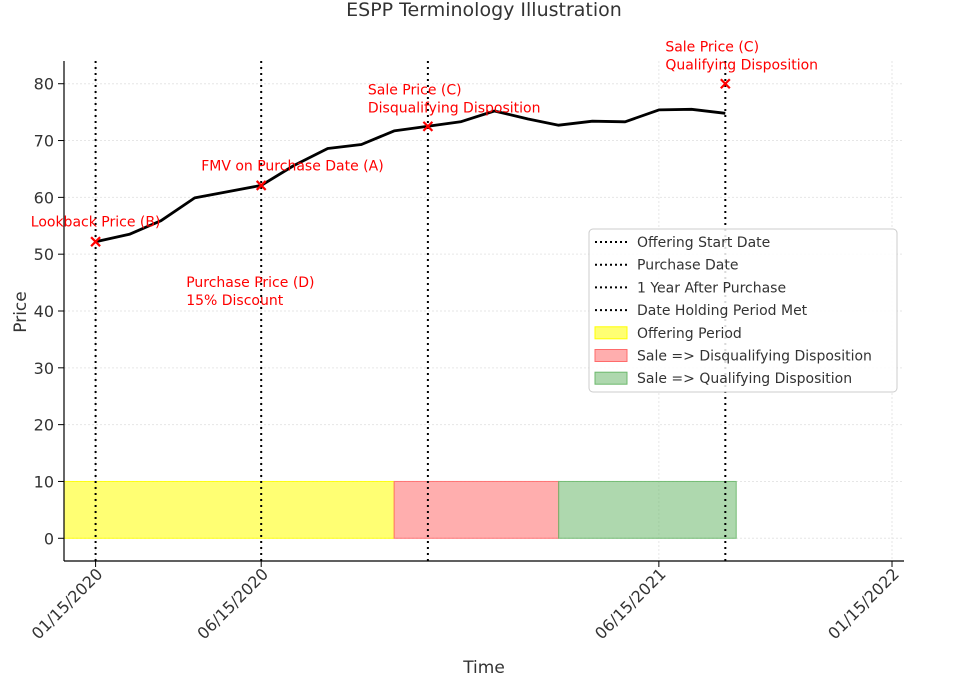 The image size is (980, 675). What do you see at coordinates (250, 283) in the screenshot?
I see `annotation-line: Purchase Price (D)` at bounding box center [250, 283].